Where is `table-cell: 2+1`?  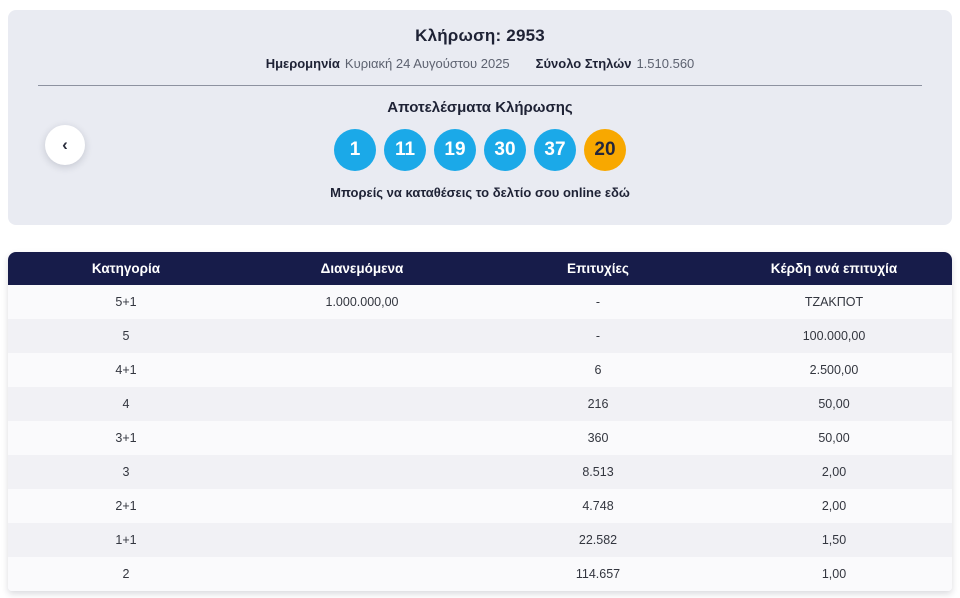
table-cell: 2+1 is located at coordinates (126, 506).